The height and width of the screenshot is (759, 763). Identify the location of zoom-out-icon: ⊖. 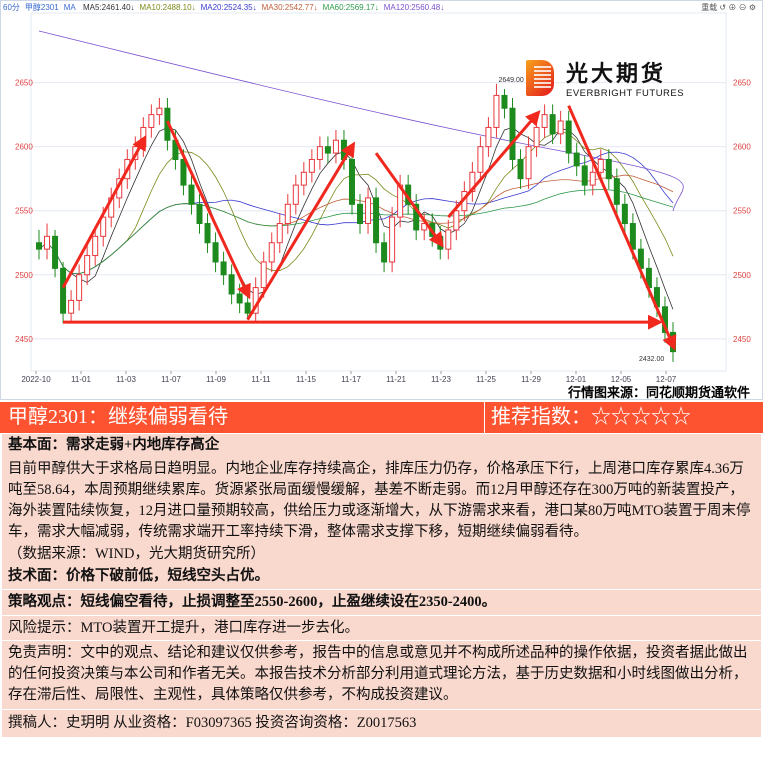
(742, 7).